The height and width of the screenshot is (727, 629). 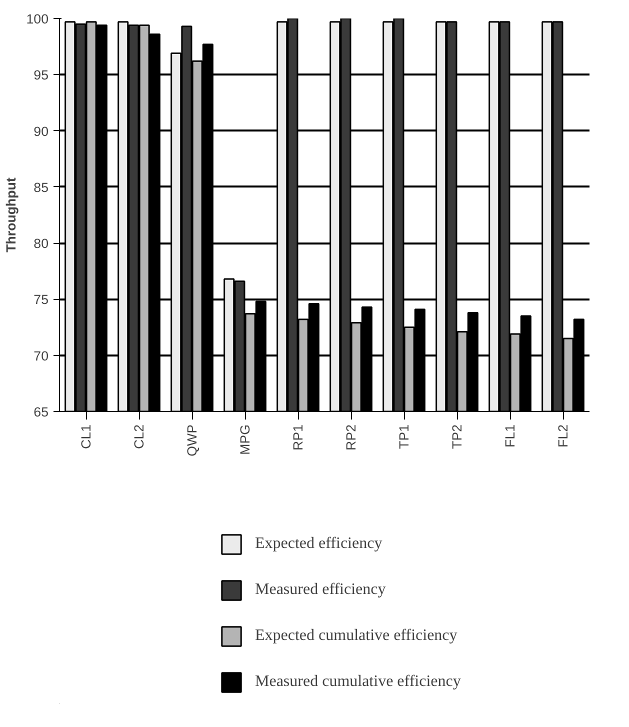 What do you see at coordinates (245, 439) in the screenshot?
I see `x-tick-label: MPG` at bounding box center [245, 439].